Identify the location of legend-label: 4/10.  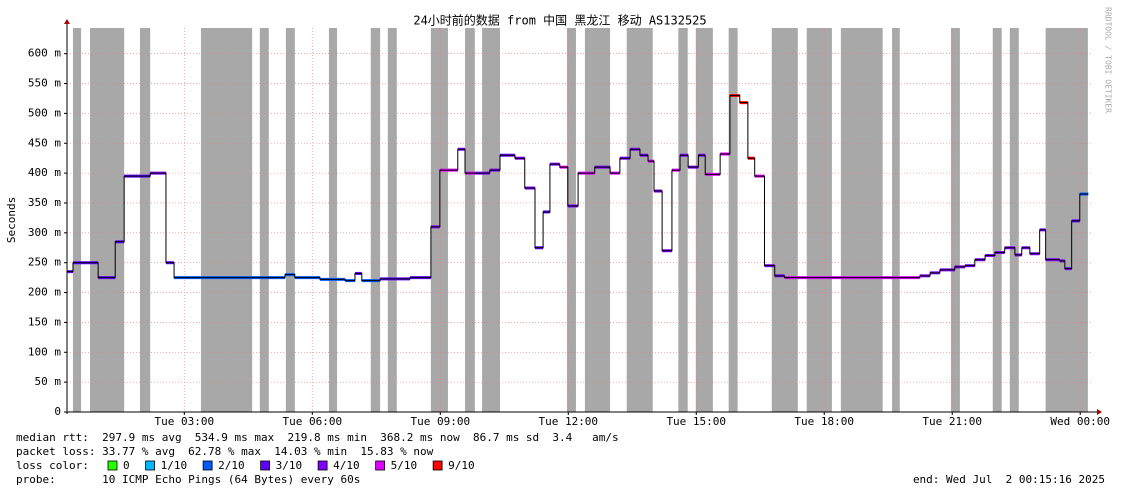
(346, 465).